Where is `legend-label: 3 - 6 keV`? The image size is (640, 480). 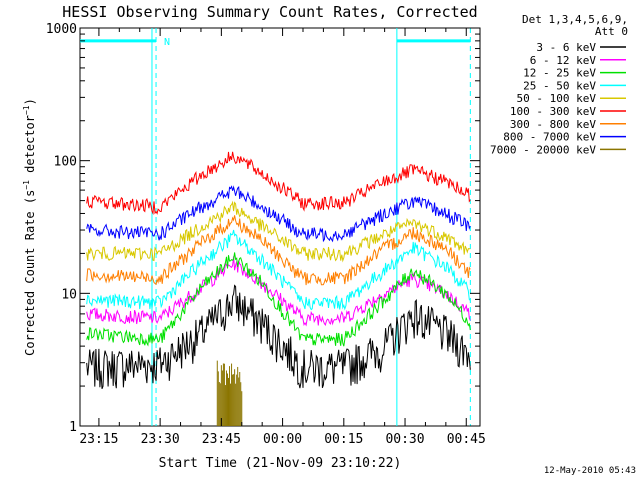 legend-label: 3 - 6 keV is located at coordinates (566, 47).